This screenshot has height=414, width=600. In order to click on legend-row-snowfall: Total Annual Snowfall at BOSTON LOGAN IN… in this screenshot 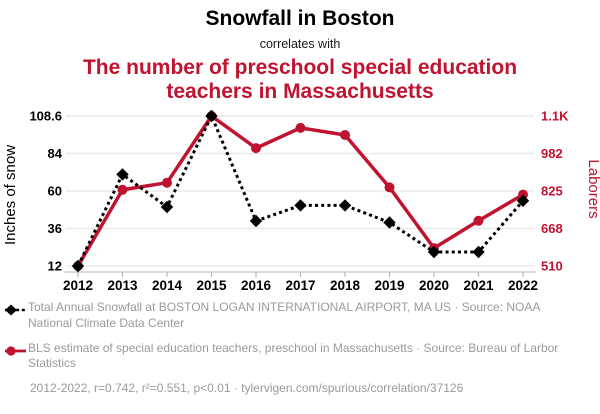, I will do `click(300, 316)`.